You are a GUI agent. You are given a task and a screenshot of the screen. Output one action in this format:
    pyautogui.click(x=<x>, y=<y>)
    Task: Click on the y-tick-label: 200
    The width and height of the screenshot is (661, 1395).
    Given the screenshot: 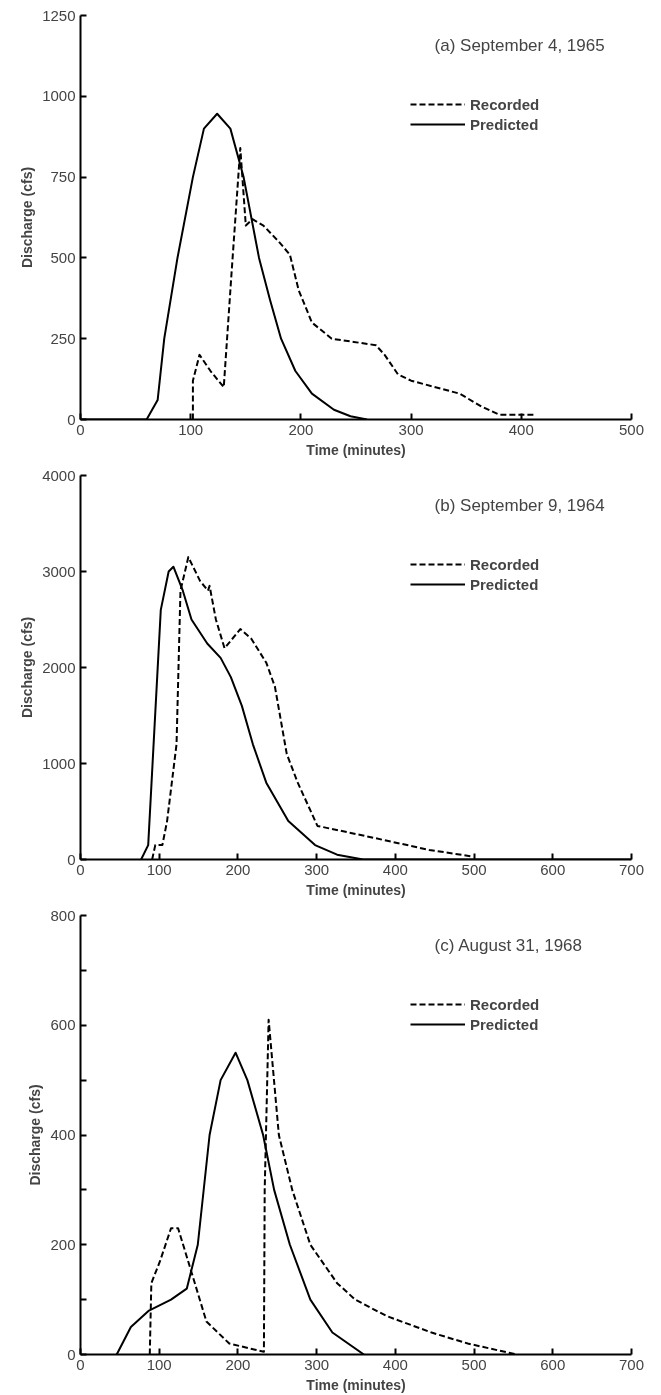 What is the action you would take?
    pyautogui.click(x=63, y=1244)
    